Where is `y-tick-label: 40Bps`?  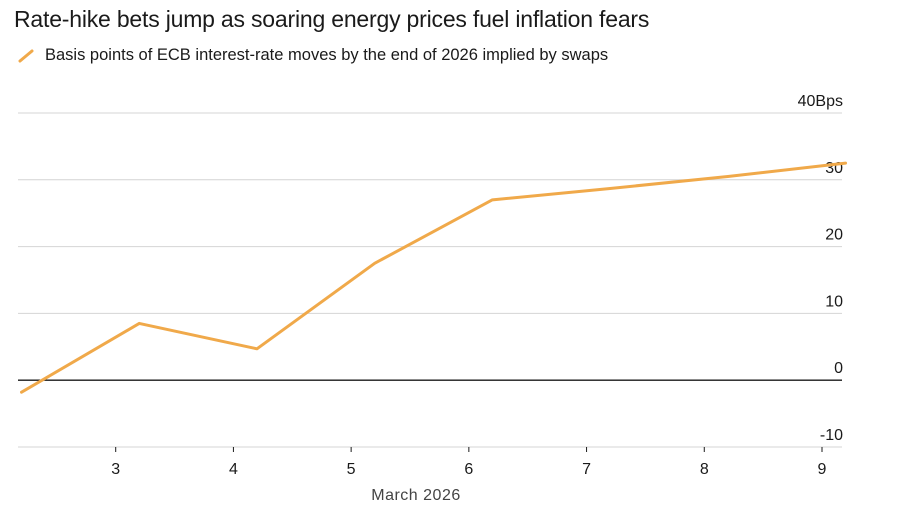
y-tick-label: 40Bps is located at coordinates (820, 101).